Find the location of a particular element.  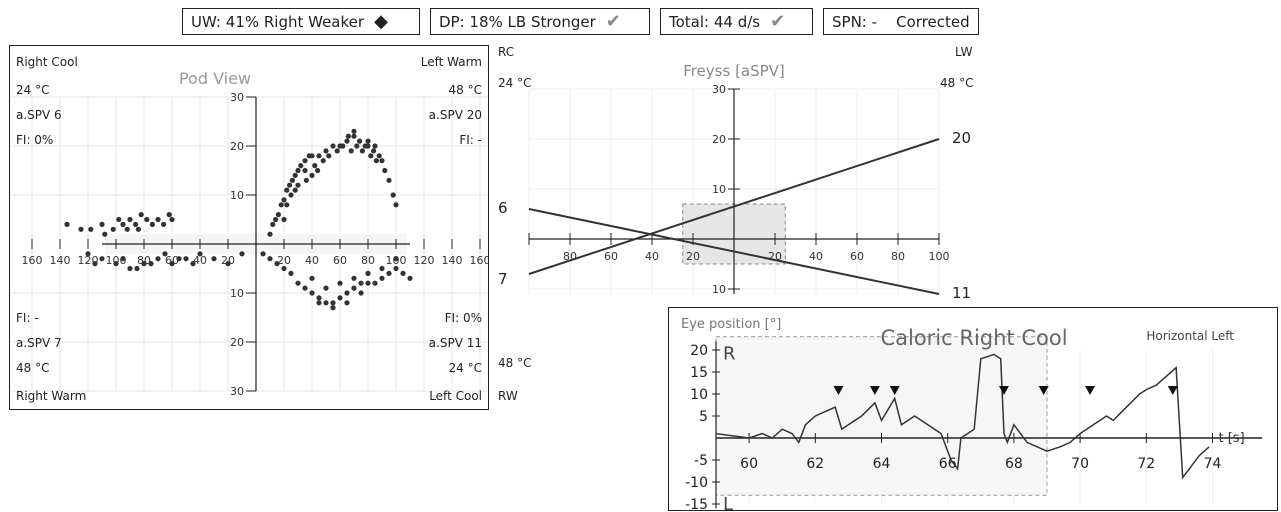

diamond-icon: ◆ is located at coordinates (381, 21).